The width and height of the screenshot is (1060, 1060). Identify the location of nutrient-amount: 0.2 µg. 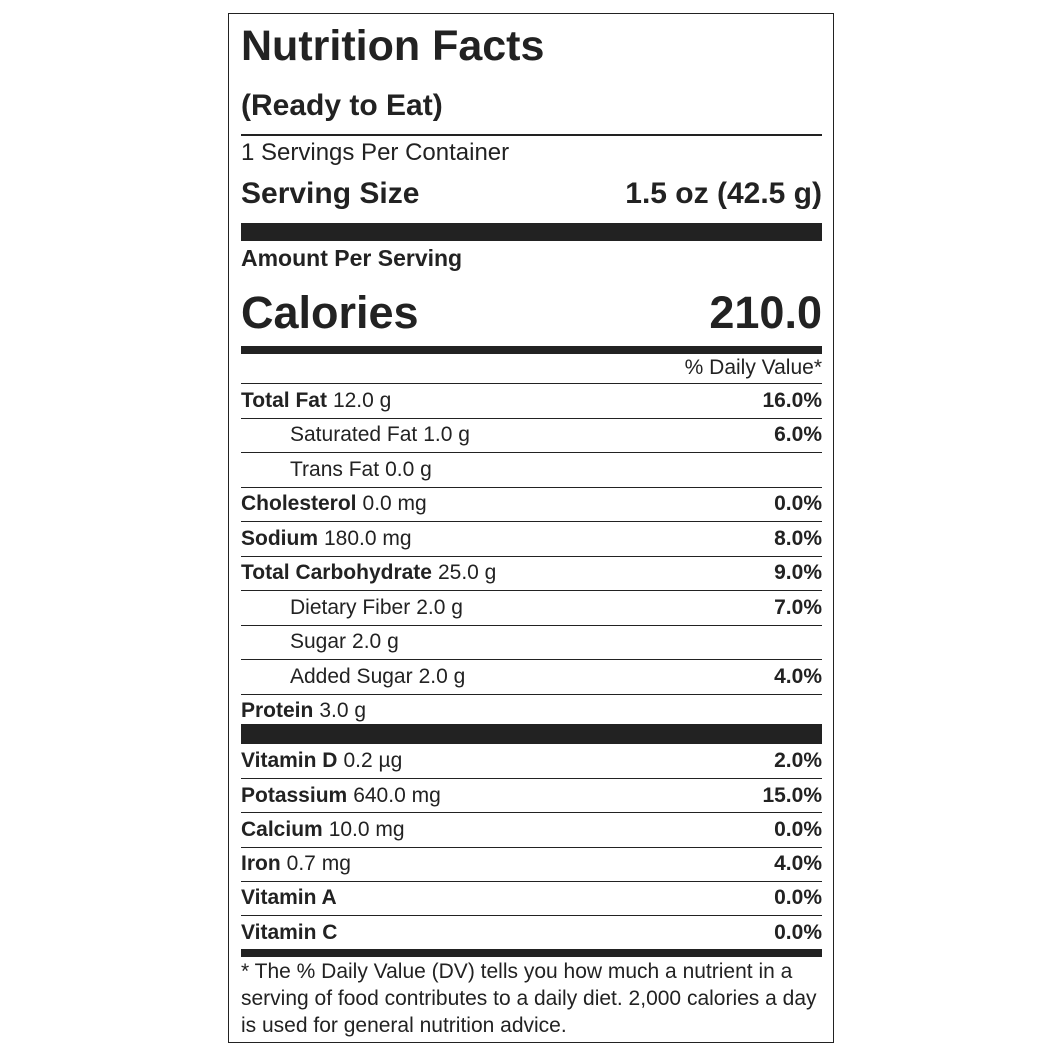
(373, 760).